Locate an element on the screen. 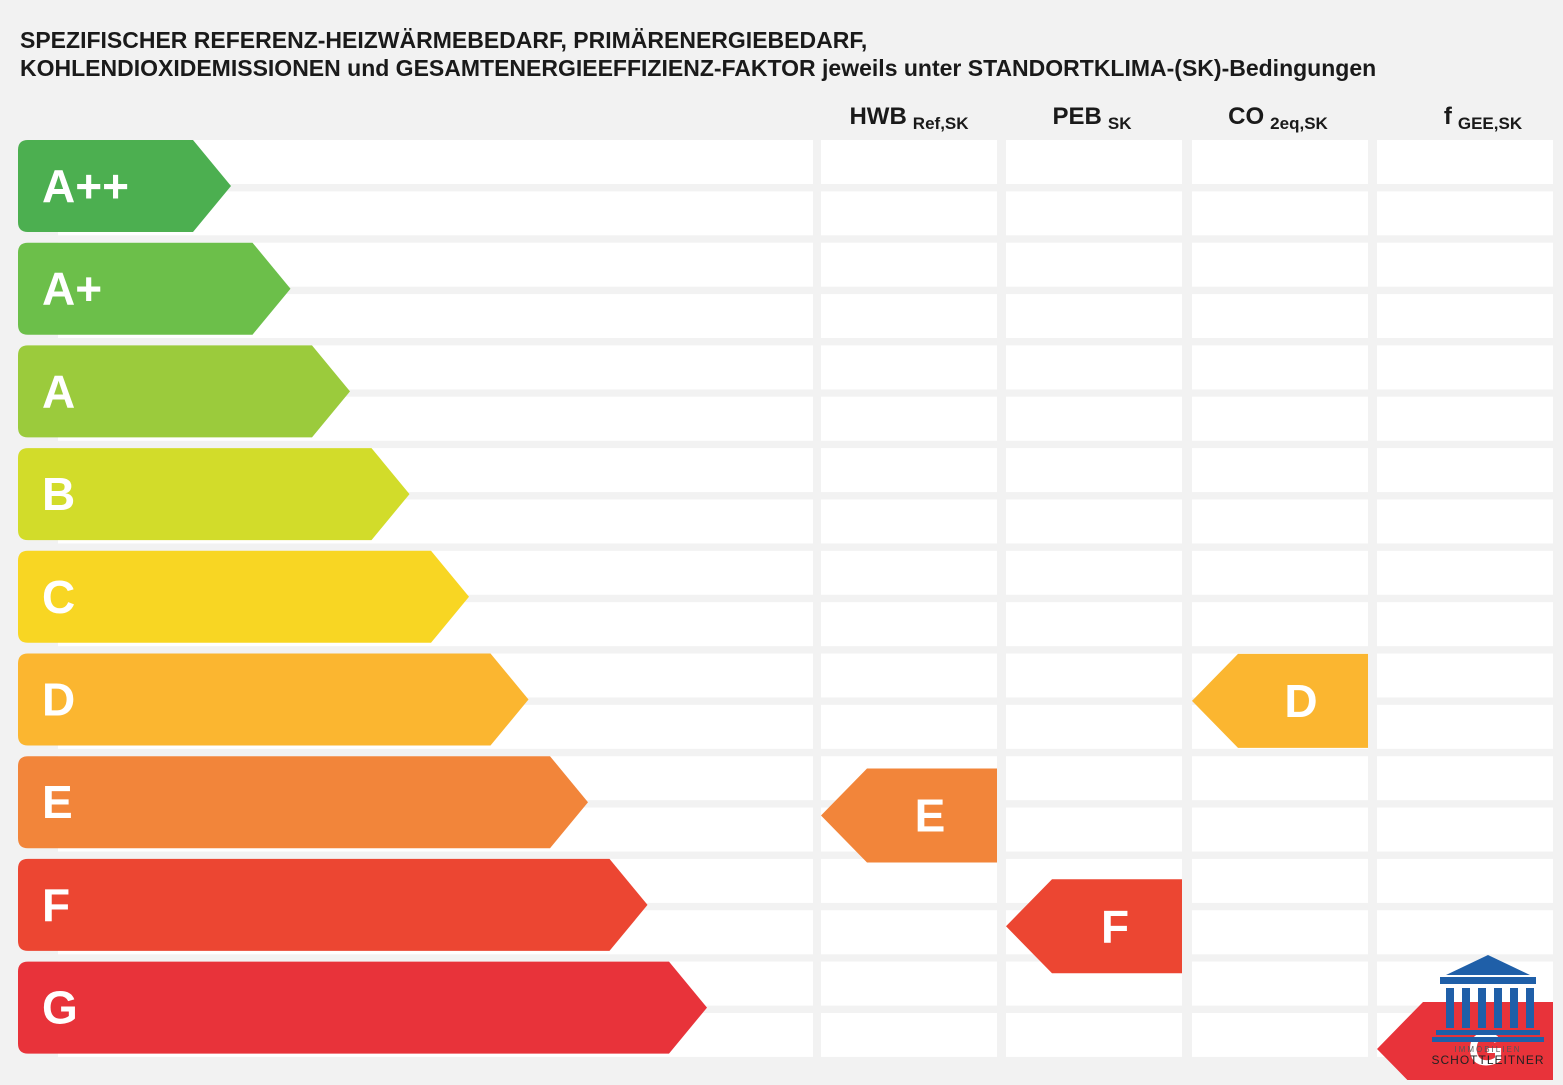  class-label-b: B is located at coordinates (58, 494).